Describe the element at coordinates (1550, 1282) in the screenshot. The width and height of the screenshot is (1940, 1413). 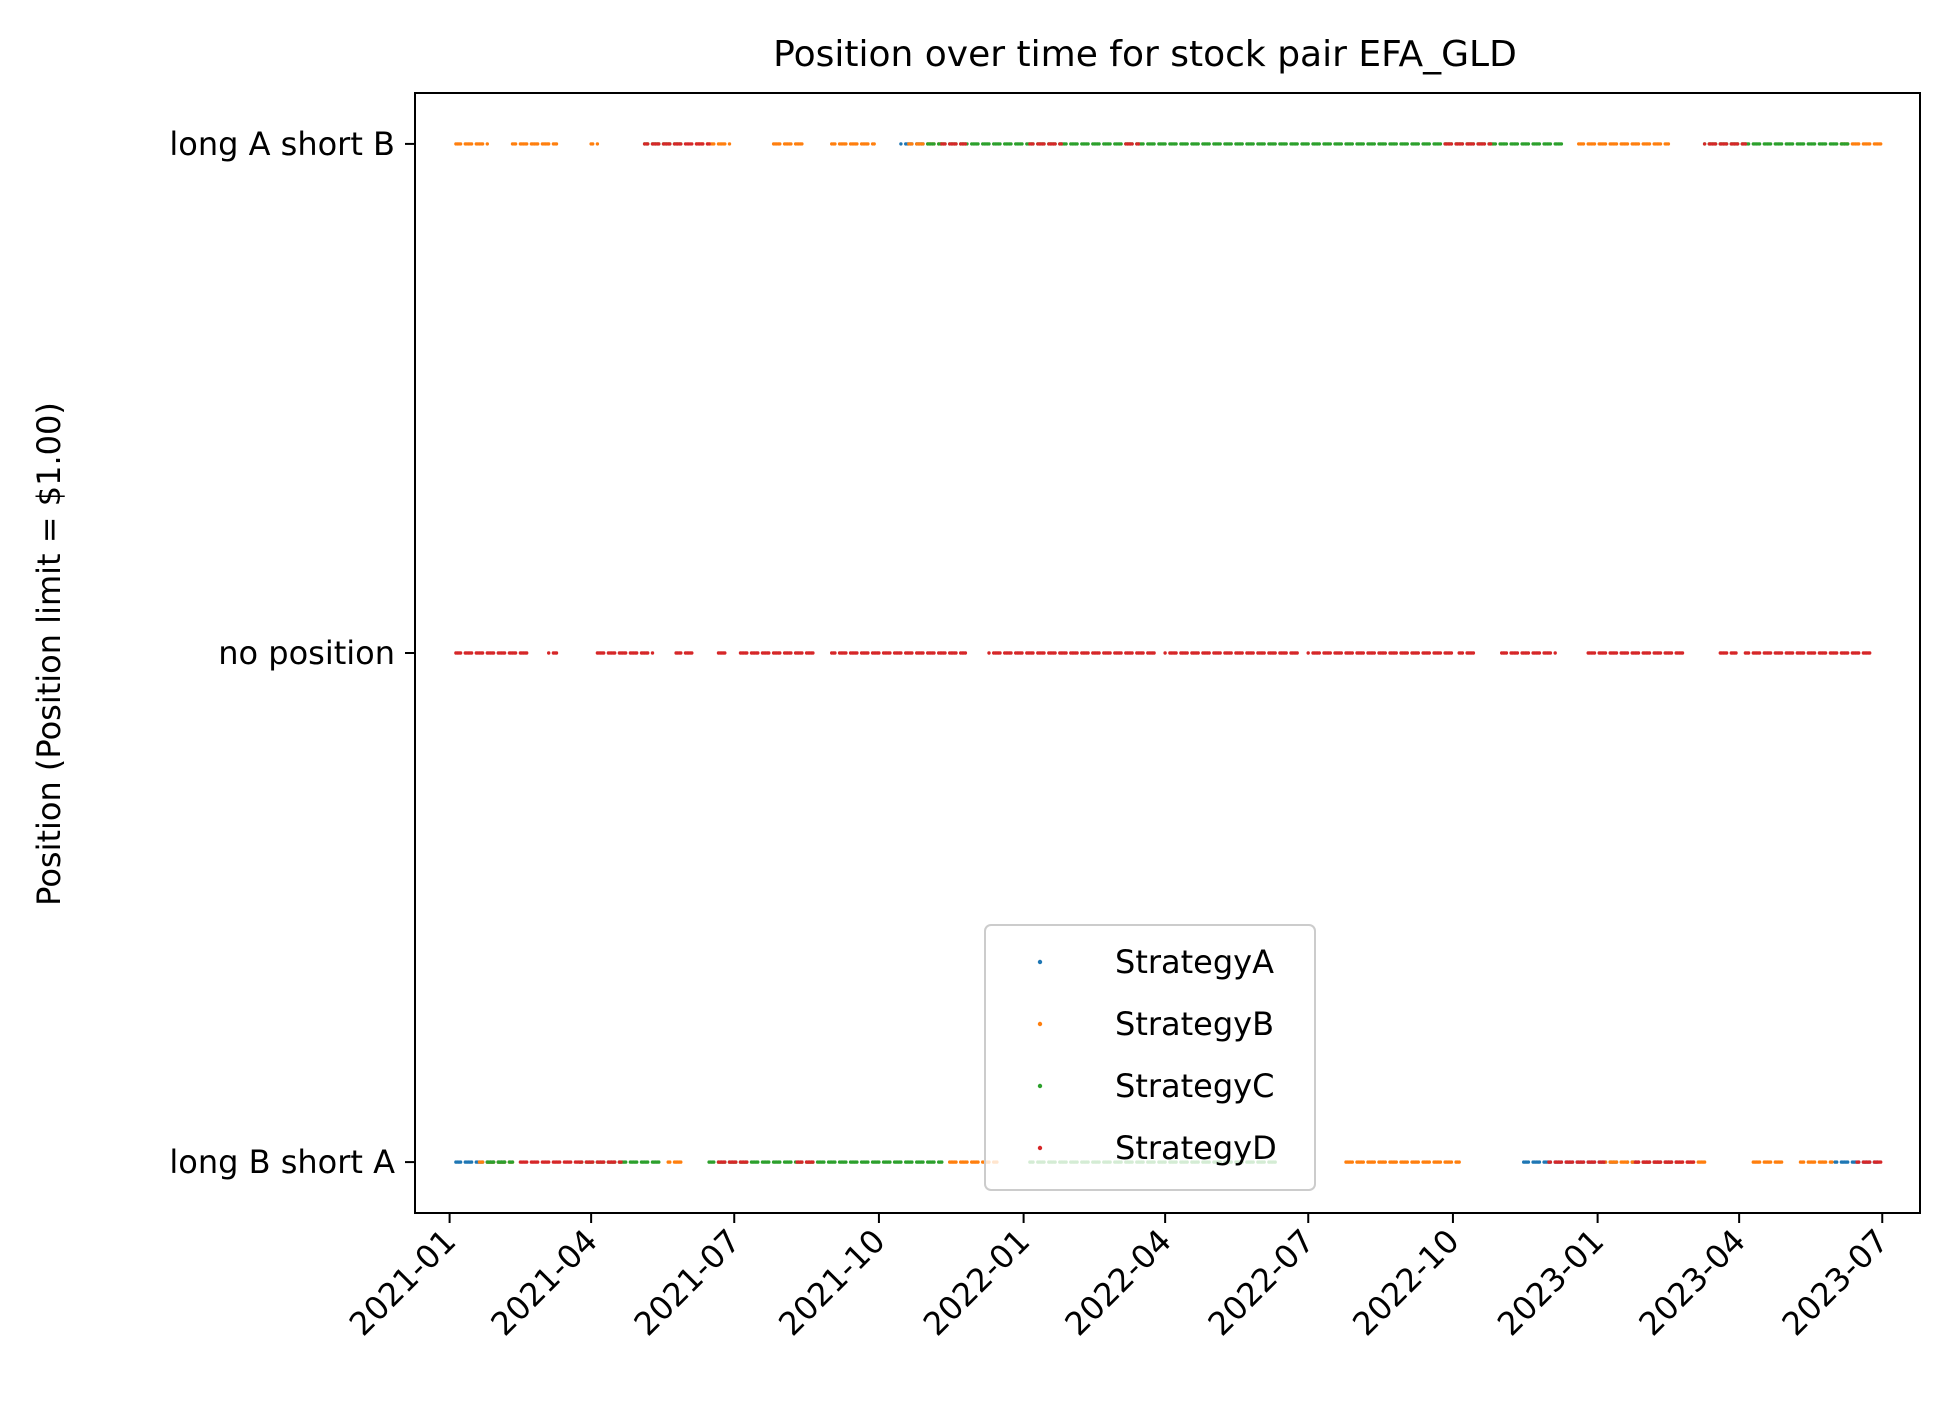
I see `x-tick-label: 2023-01` at that location.